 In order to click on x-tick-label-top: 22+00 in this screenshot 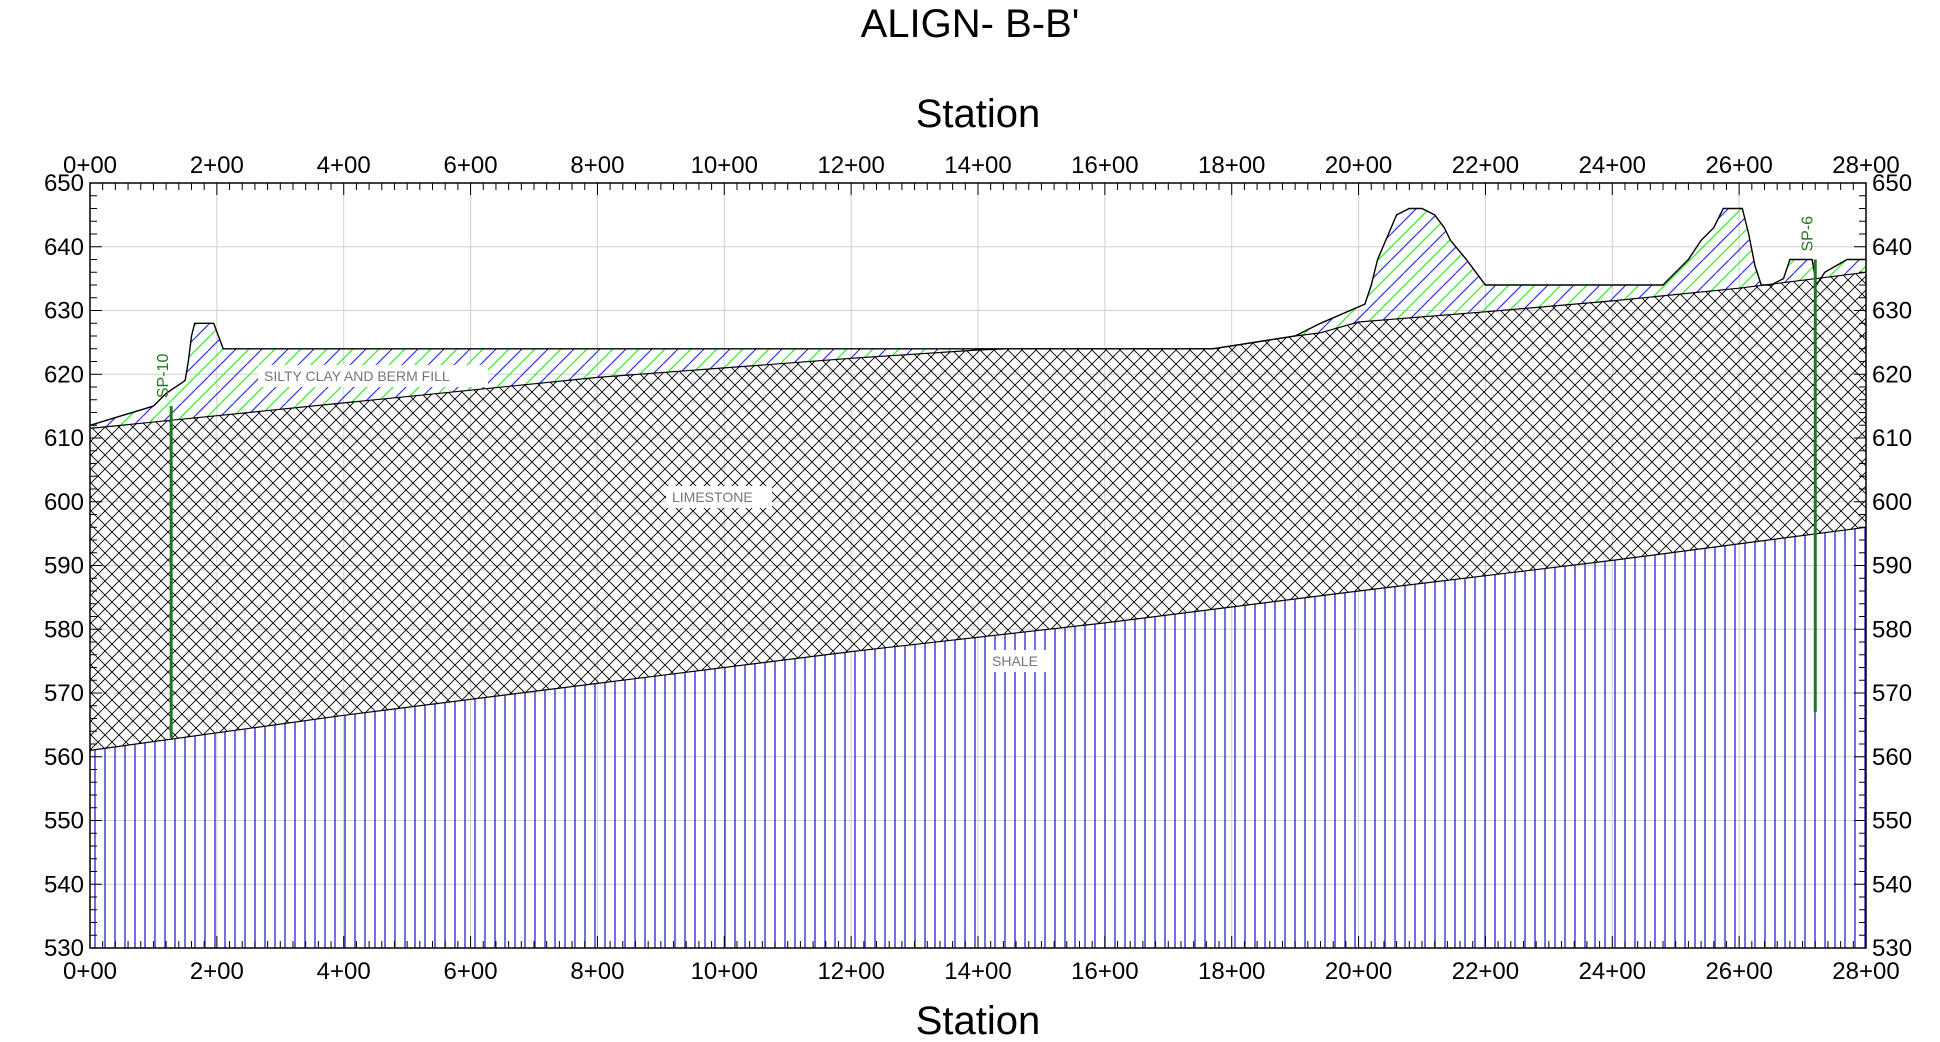, I will do `click(1485, 165)`.